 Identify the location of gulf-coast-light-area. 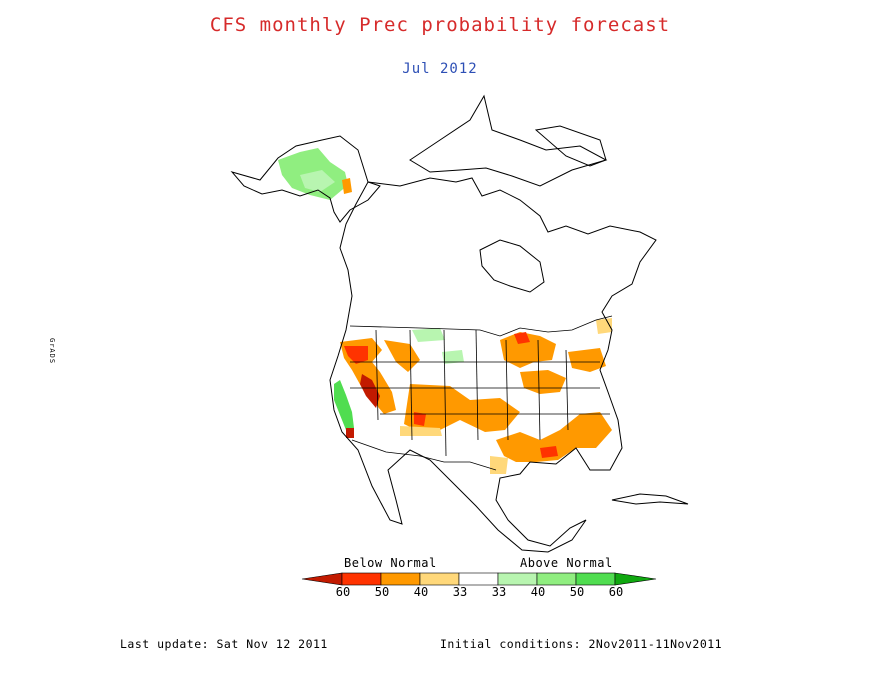
(499, 465).